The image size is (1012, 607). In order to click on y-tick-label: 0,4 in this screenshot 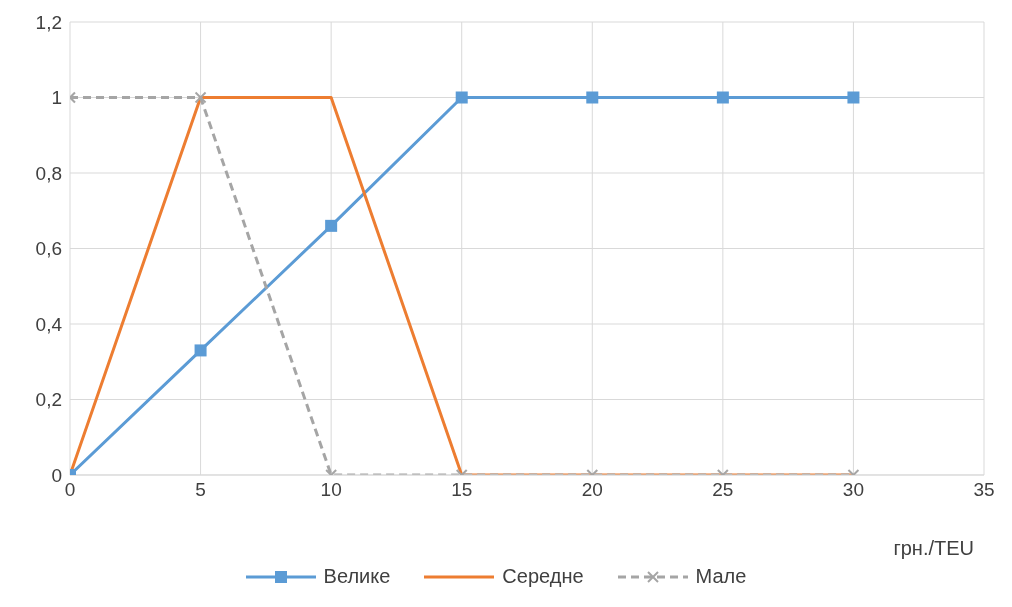, I will do `click(49, 324)`.